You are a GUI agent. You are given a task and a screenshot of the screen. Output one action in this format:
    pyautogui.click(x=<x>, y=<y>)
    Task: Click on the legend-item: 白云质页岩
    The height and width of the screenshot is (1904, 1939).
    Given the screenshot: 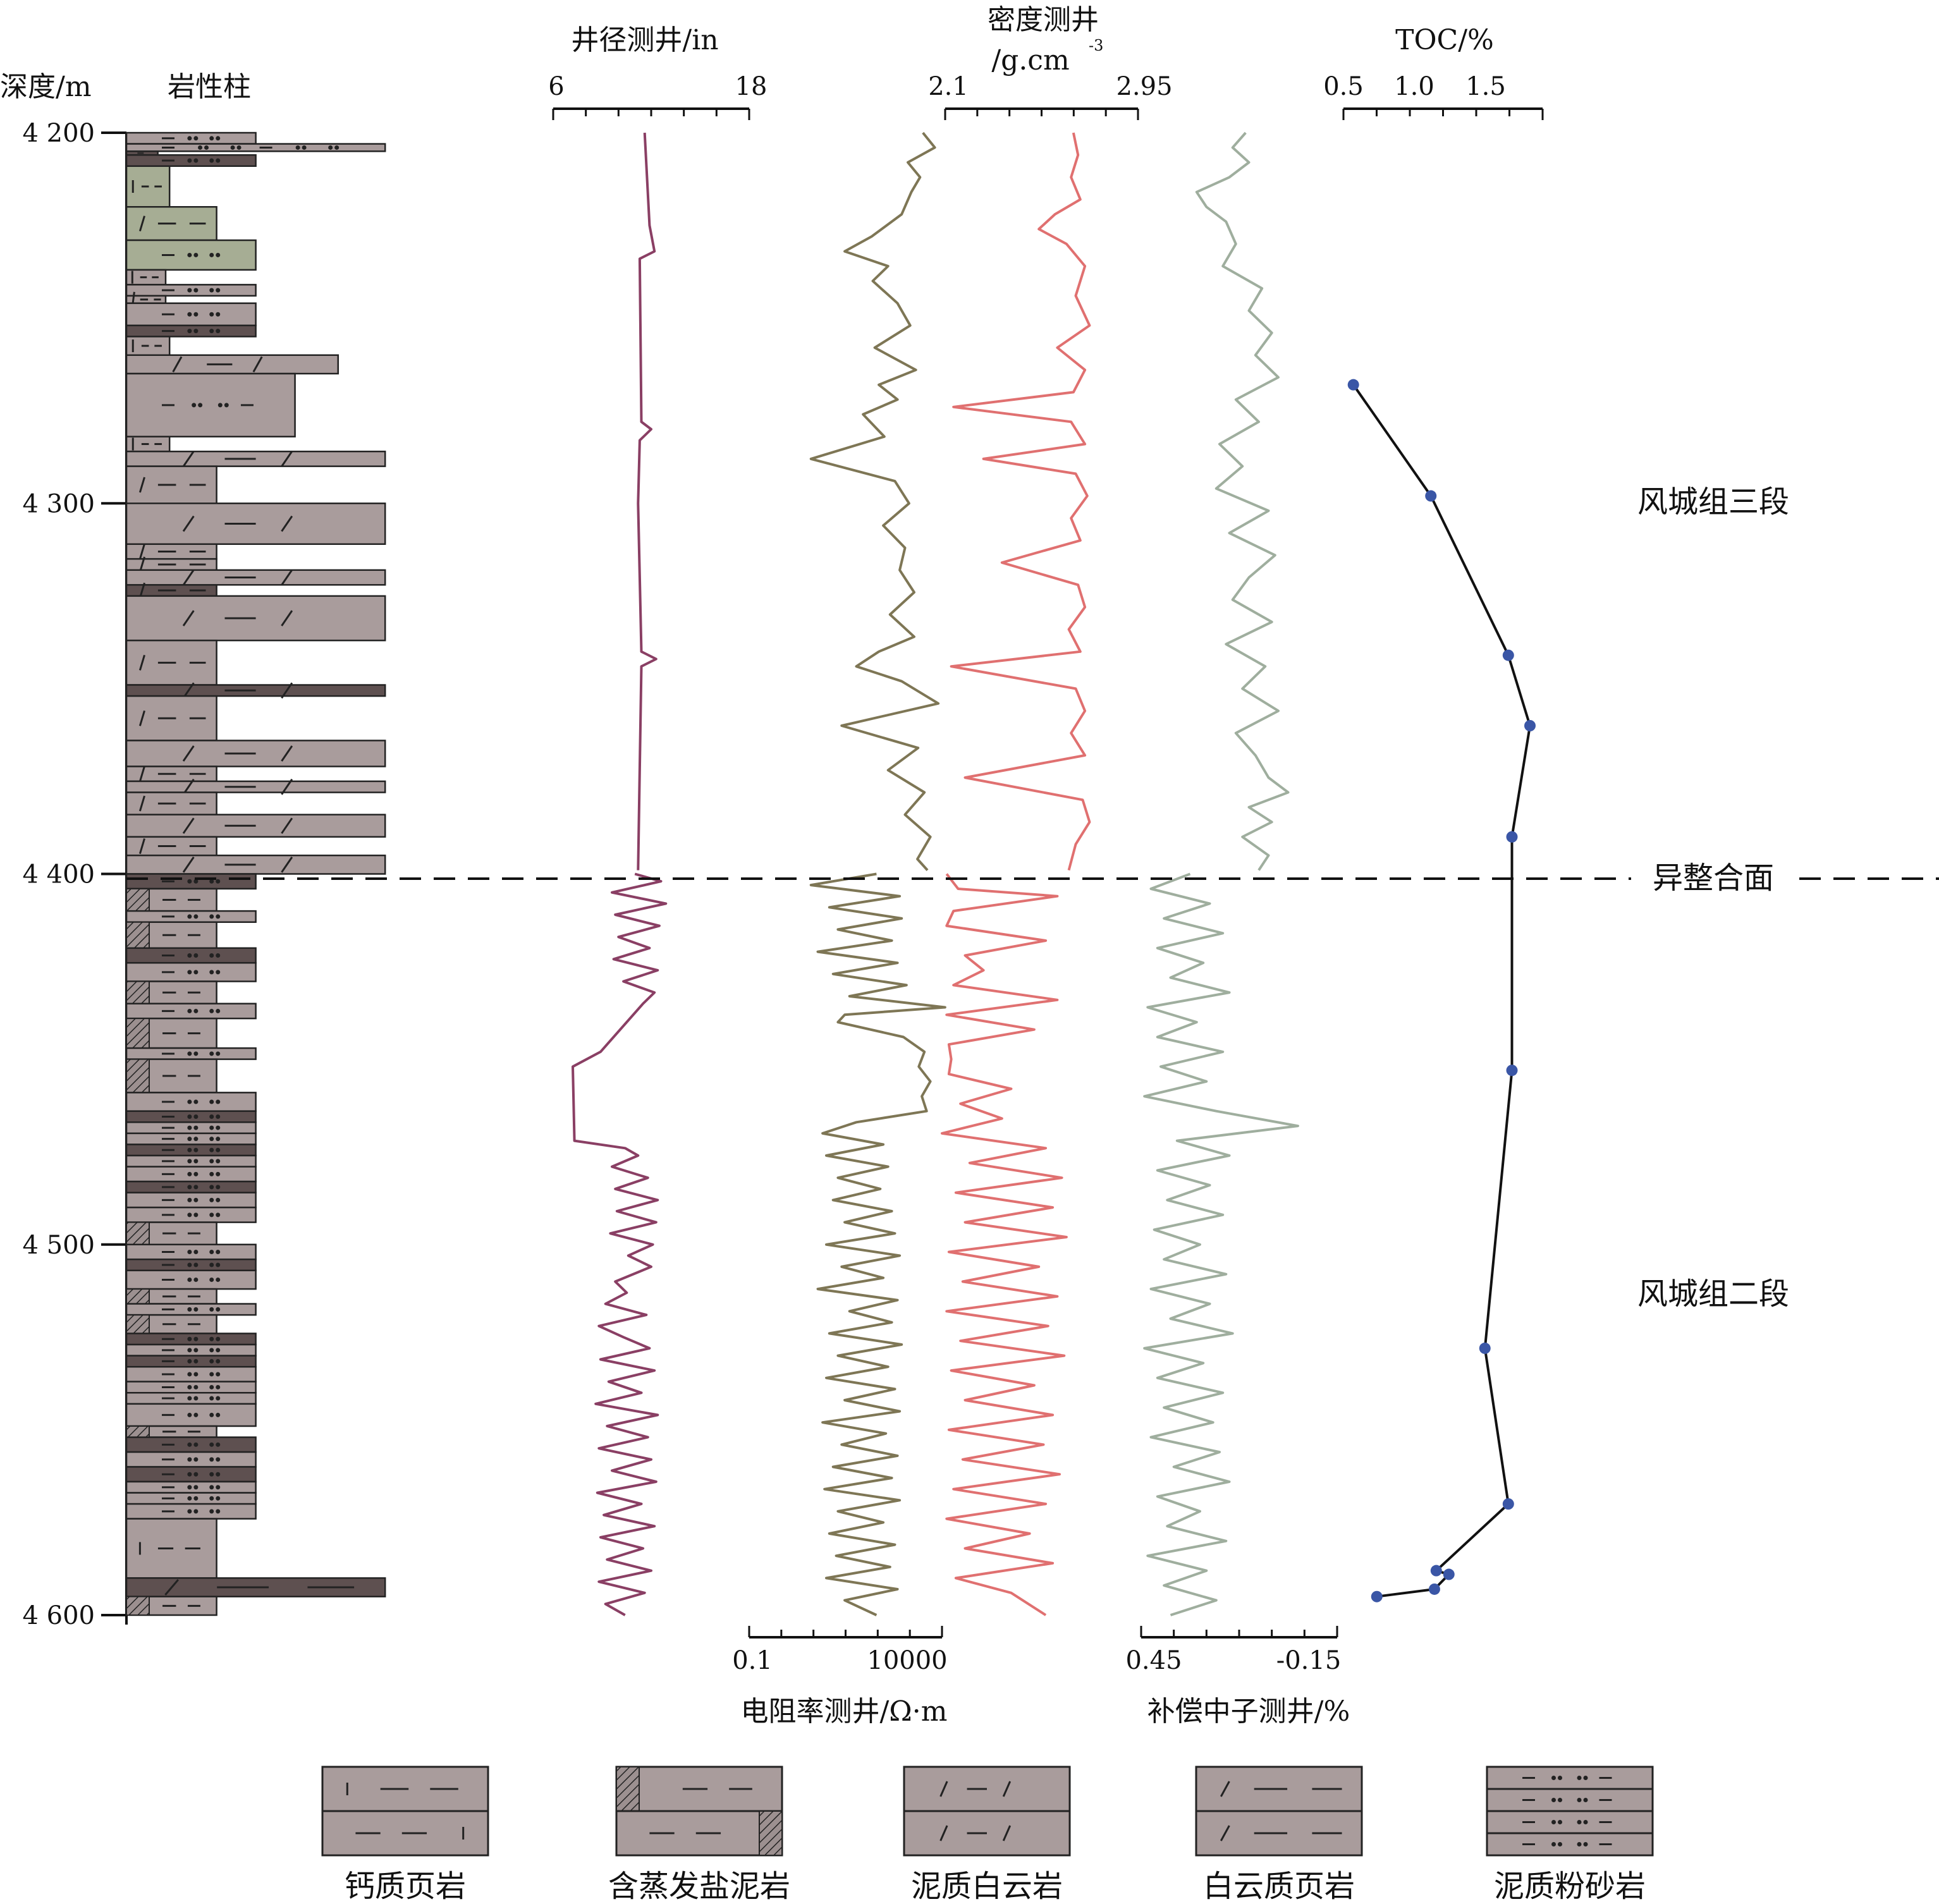 What is the action you would take?
    pyautogui.click(x=1279, y=1835)
    